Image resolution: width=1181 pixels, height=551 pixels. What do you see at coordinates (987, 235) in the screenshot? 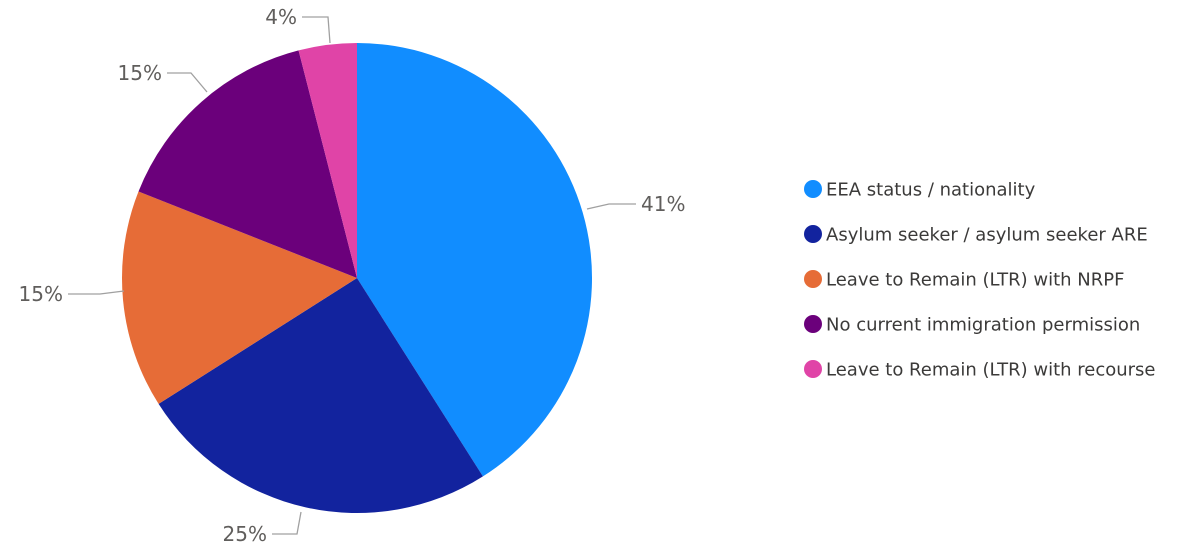
I see `legend-label: Asylum seeker / asylum seeker ARE` at bounding box center [987, 235].